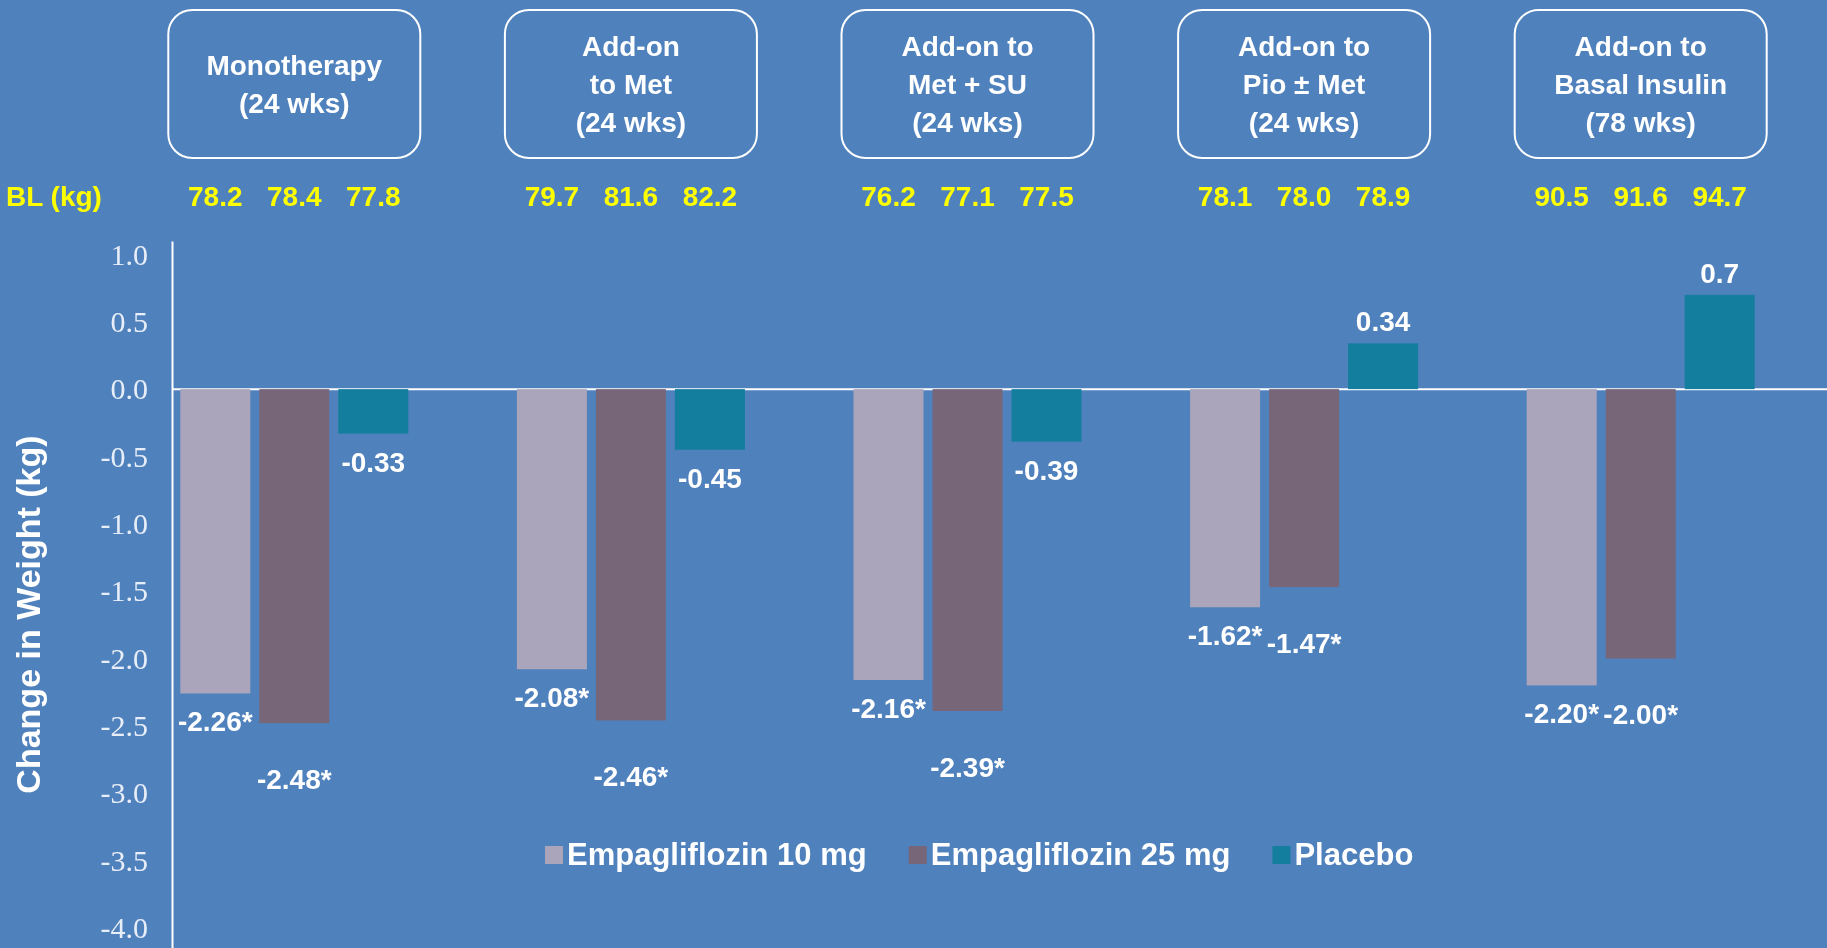  Describe the element at coordinates (710, 196) in the screenshot. I see `text: 82.2` at that location.